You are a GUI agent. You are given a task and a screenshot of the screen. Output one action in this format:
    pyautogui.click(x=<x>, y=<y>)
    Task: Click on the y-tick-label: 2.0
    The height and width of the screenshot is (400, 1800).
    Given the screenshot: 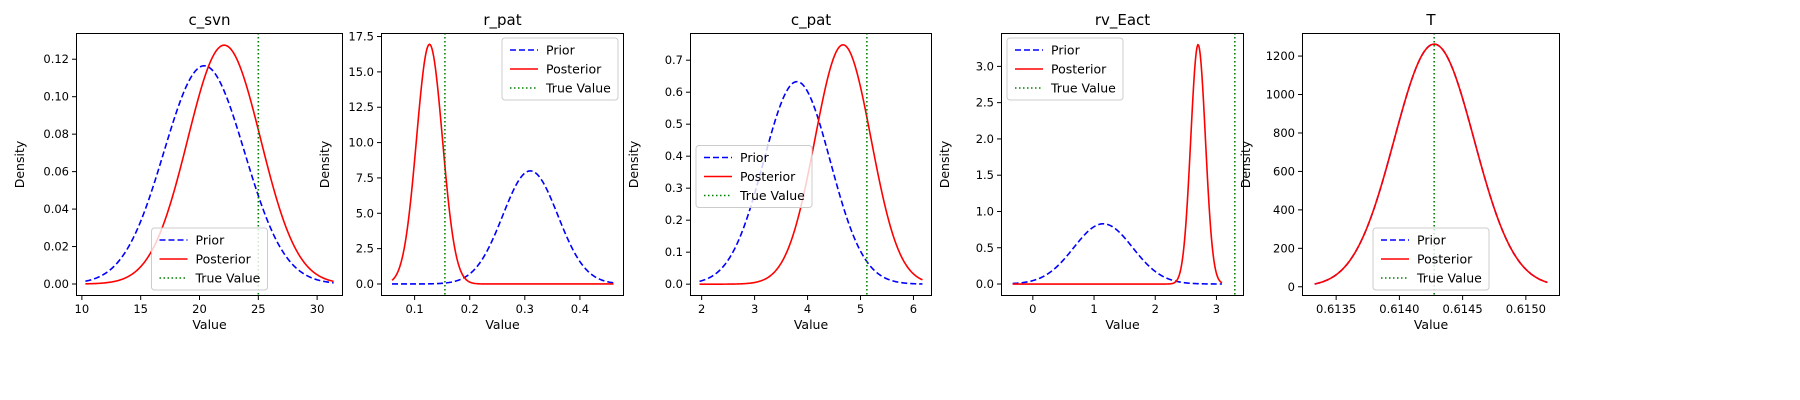 What is the action you would take?
    pyautogui.click(x=985, y=139)
    